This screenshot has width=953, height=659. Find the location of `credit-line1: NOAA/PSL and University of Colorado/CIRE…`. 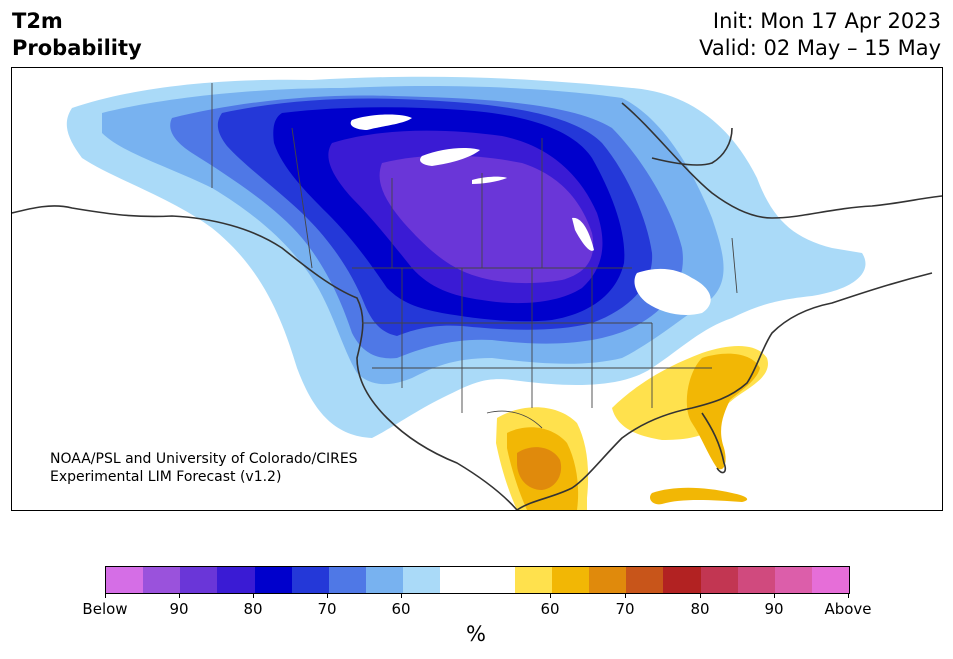

credit-line1: NOAA/PSL and University of Colorado/CIRE… is located at coordinates (204, 459).